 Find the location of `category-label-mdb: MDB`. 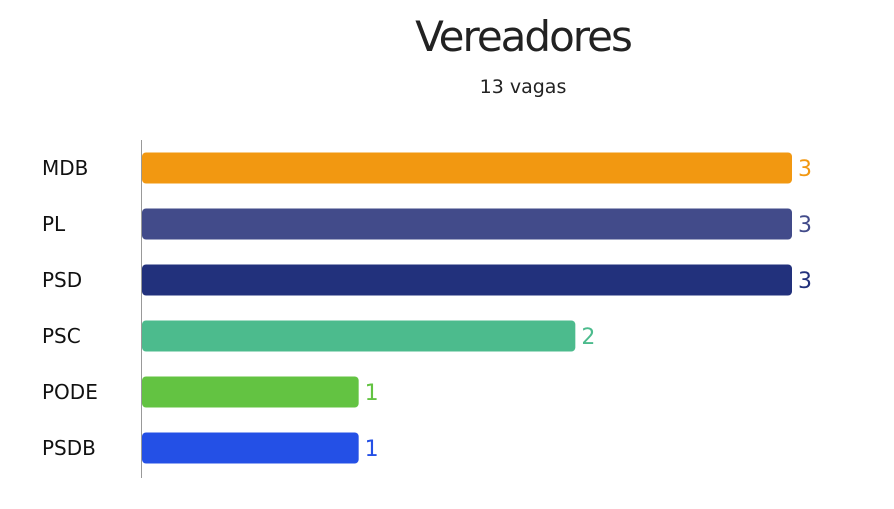

category-label-mdb: MDB is located at coordinates (65, 168).